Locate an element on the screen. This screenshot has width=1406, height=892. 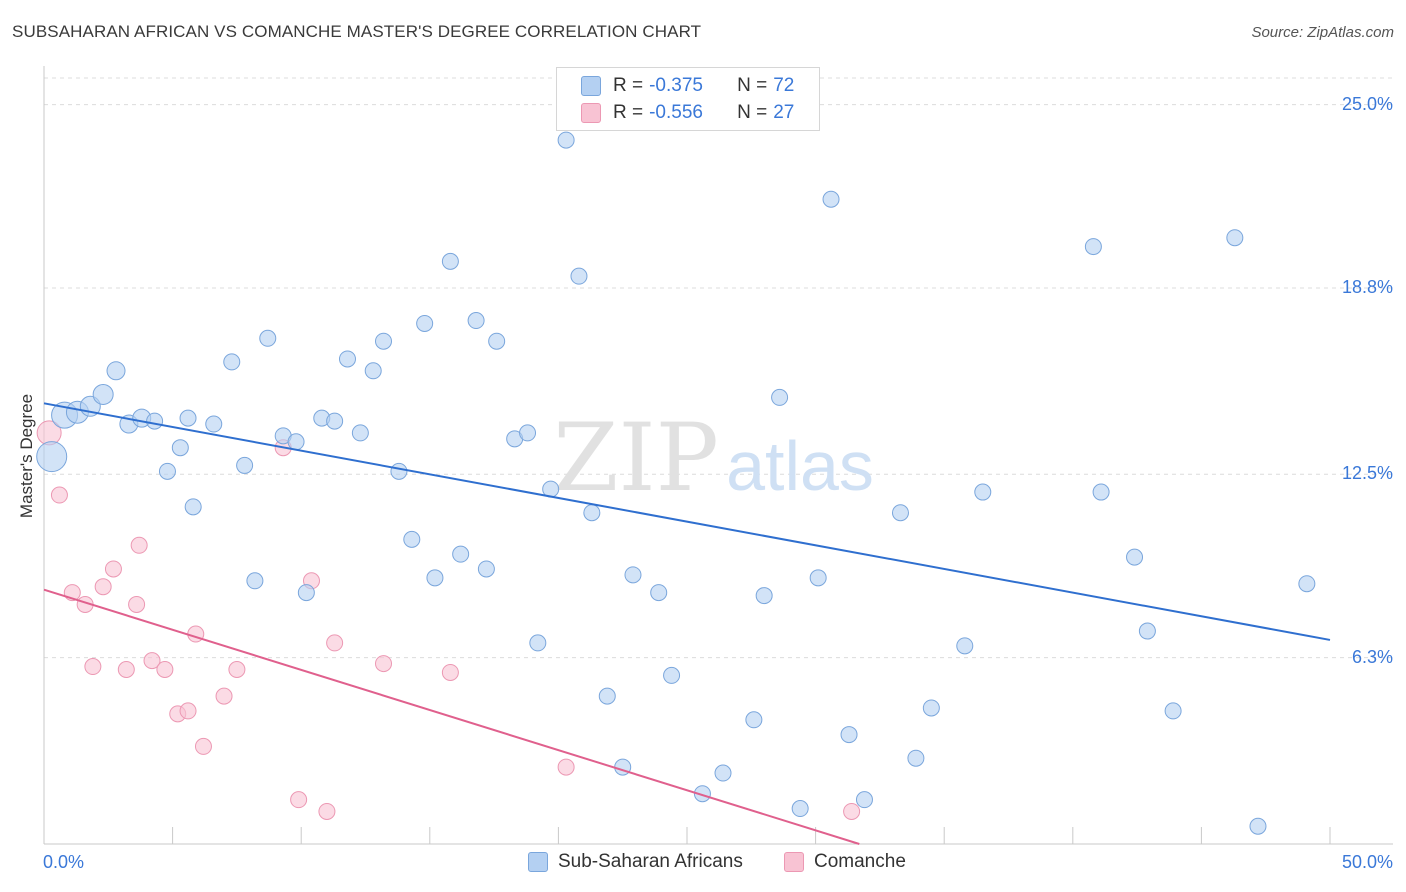
r-value: -0.375 is located at coordinates (676, 85).